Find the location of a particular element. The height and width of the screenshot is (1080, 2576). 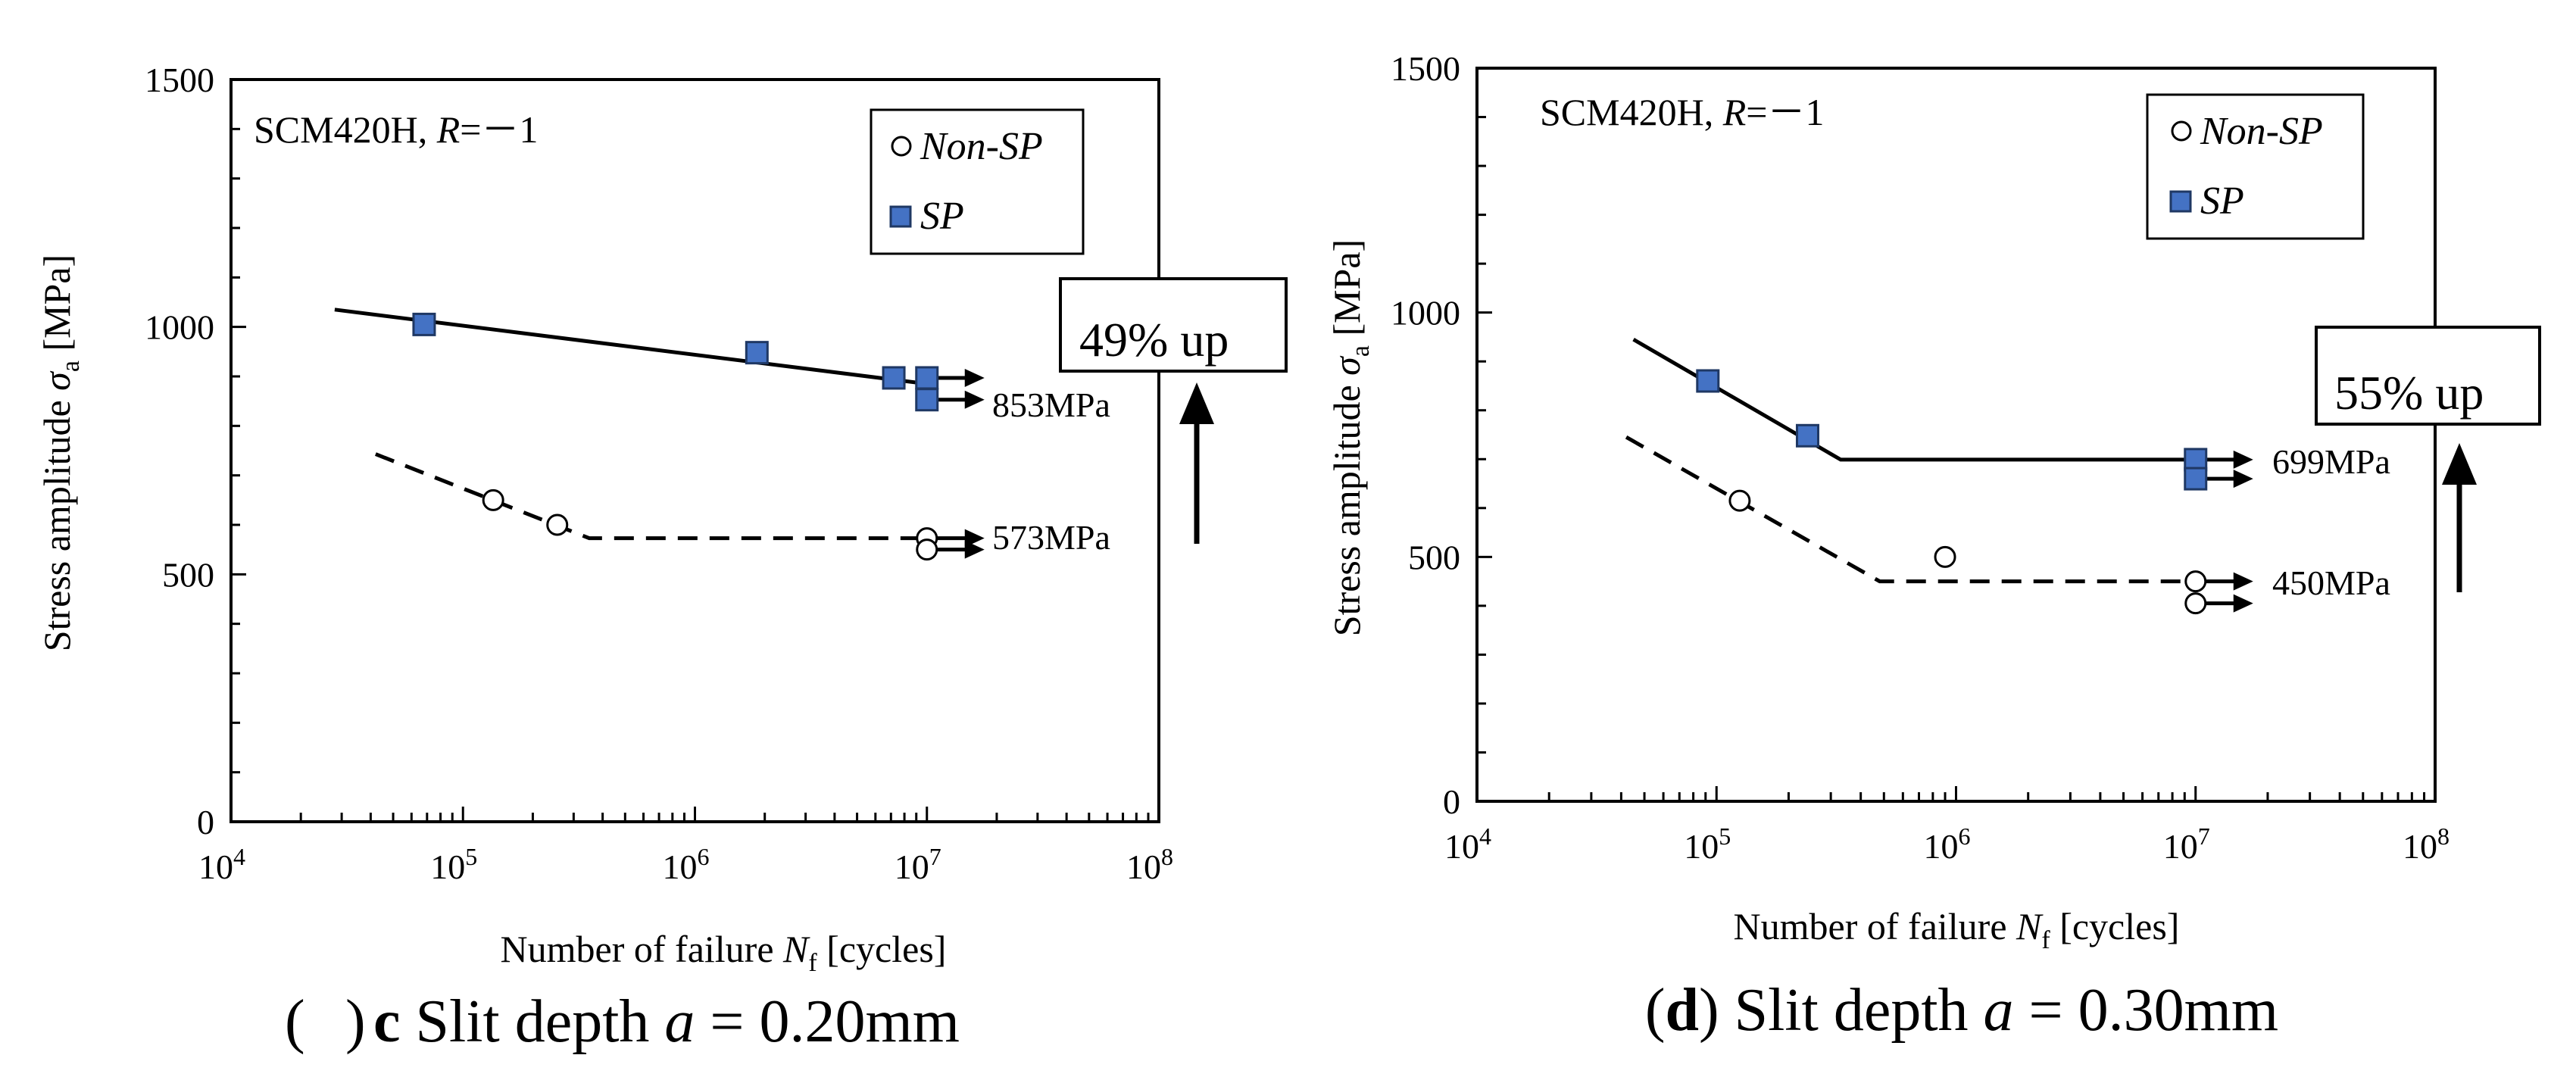

caption-c: c Slit depth a = 0.20mm is located at coordinates (666, 1021).